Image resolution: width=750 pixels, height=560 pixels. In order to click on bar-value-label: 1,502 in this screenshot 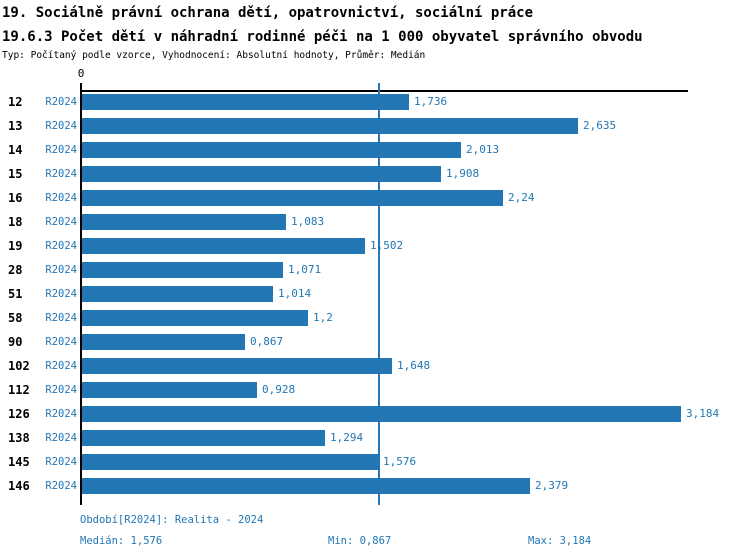, I will do `click(387, 245)`.